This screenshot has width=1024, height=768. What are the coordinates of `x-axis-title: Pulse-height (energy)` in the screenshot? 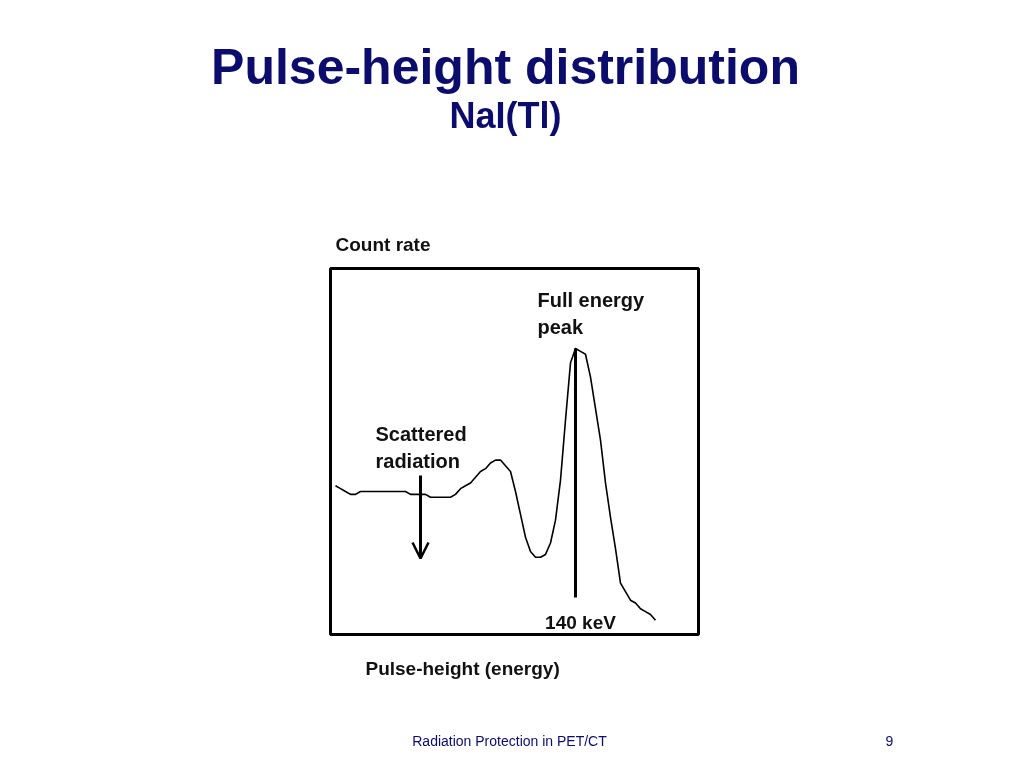 It's located at (462, 668).